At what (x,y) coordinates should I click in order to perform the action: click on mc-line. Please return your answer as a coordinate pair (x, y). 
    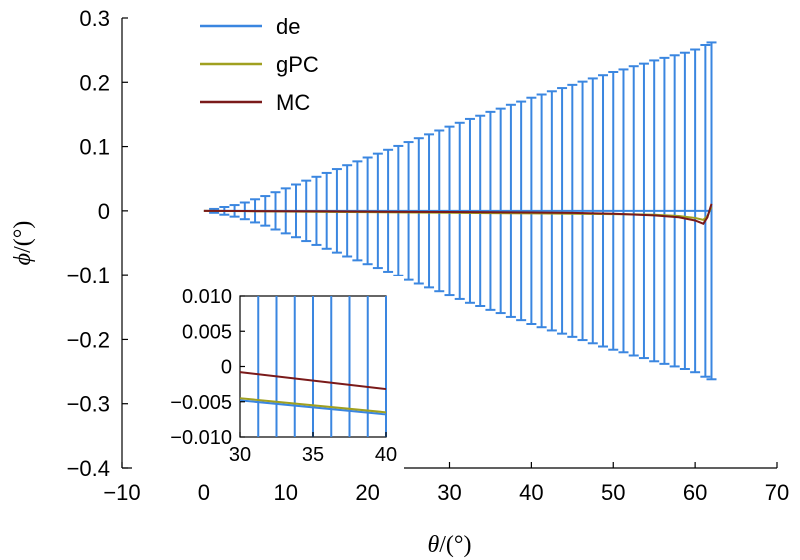
    Looking at the image, I should click on (458, 214).